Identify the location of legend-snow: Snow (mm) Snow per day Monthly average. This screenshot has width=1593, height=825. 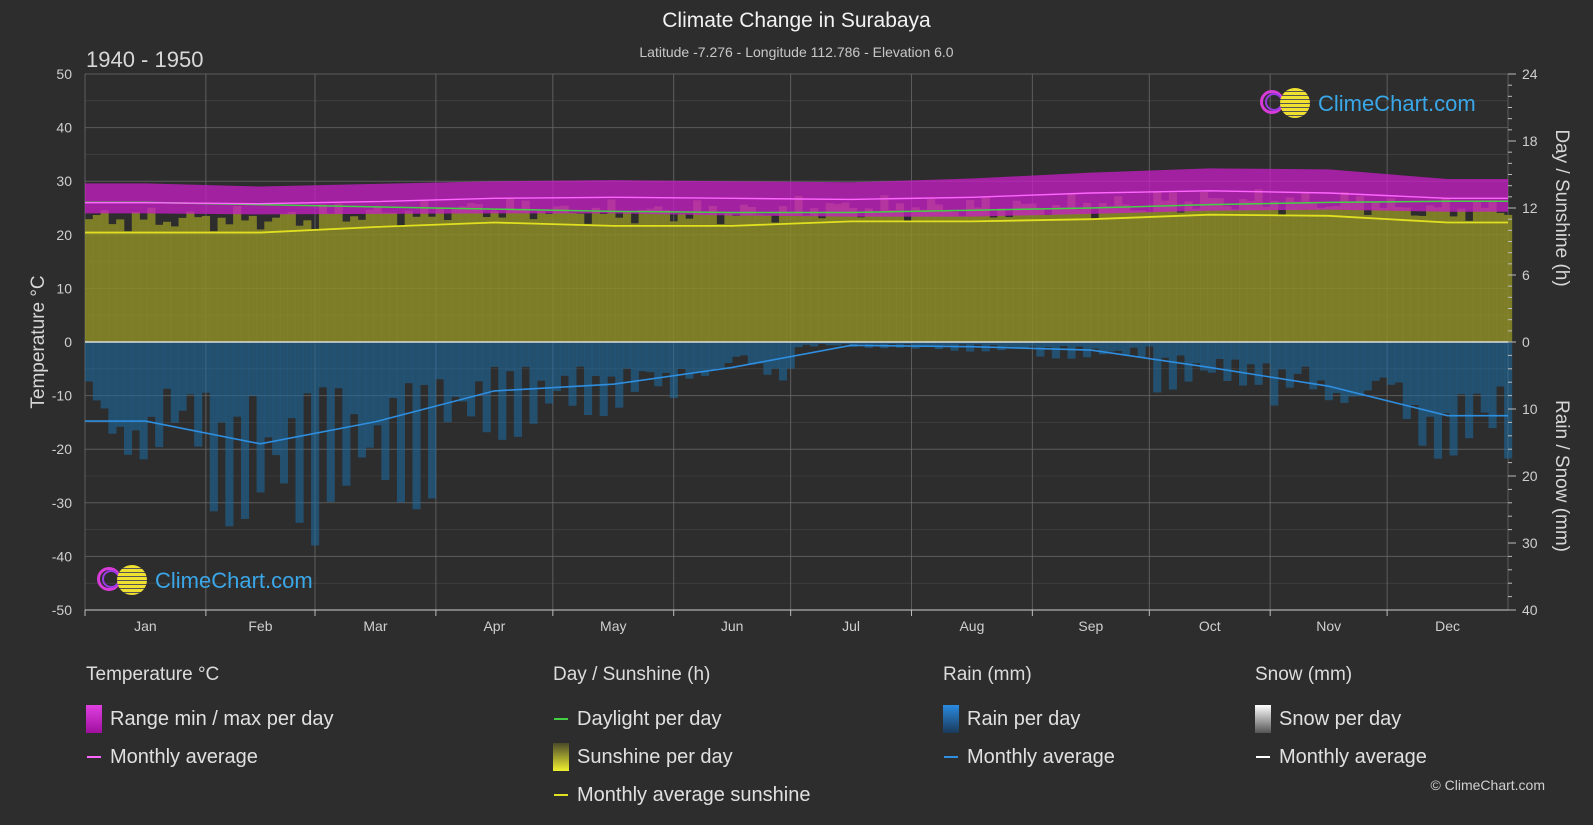
(1341, 720).